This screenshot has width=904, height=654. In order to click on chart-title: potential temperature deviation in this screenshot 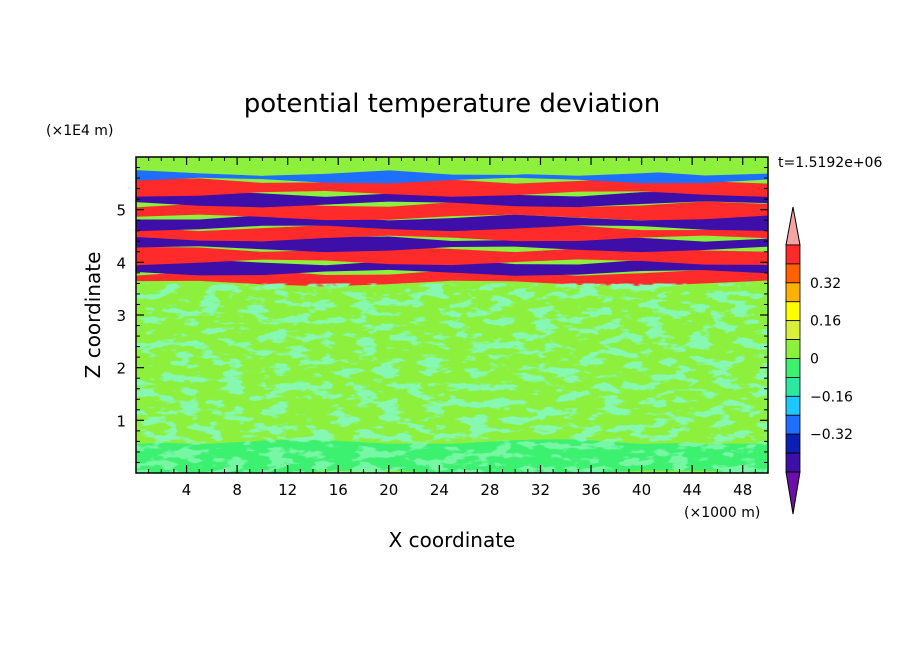, I will do `click(452, 104)`.